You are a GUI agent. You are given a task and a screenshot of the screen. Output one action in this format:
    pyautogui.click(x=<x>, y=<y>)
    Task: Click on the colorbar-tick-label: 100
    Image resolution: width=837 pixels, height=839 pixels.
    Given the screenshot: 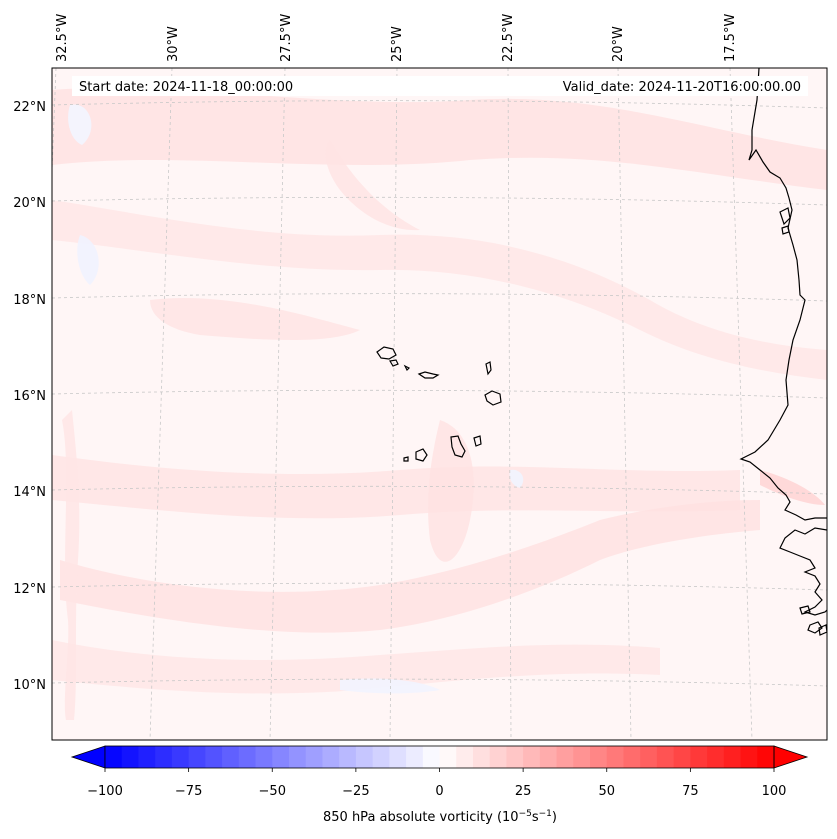 What is the action you would take?
    pyautogui.click(x=774, y=791)
    